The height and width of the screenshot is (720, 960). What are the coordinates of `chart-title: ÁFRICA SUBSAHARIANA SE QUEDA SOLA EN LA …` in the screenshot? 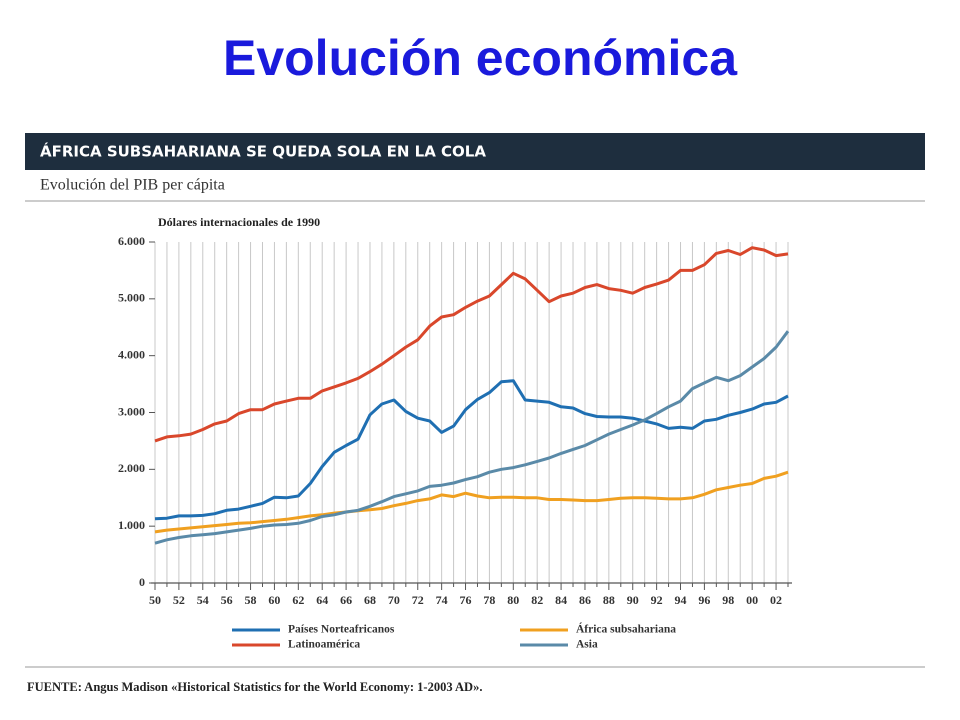 It's located at (263, 151).